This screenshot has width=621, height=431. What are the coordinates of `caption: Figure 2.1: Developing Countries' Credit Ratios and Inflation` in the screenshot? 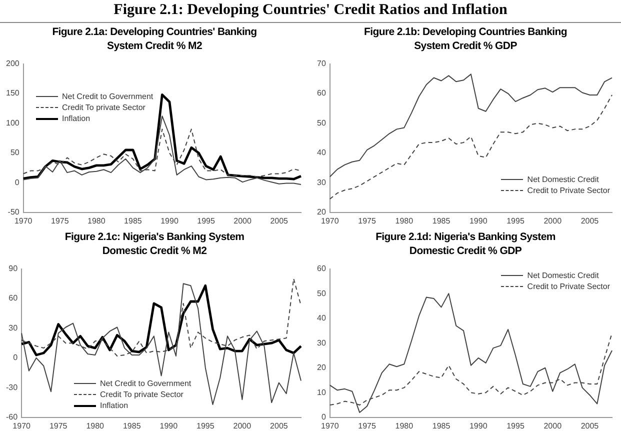 It's located at (311, 10).